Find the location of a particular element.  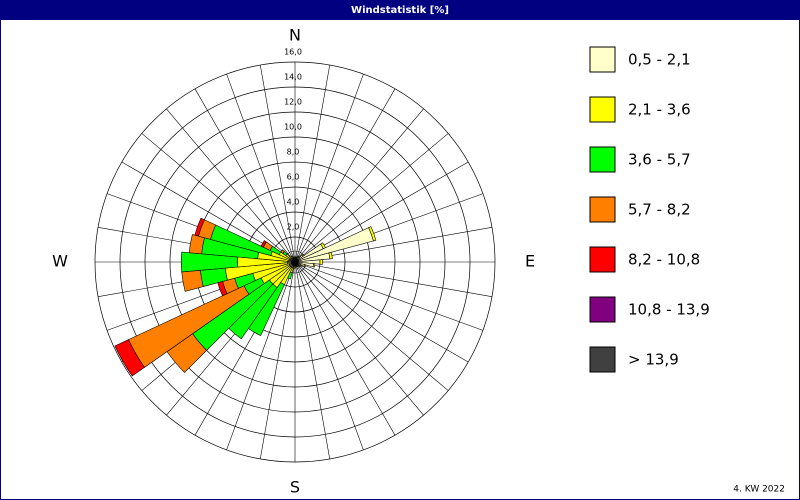

r-tick-label: 4,0 is located at coordinates (293, 202).